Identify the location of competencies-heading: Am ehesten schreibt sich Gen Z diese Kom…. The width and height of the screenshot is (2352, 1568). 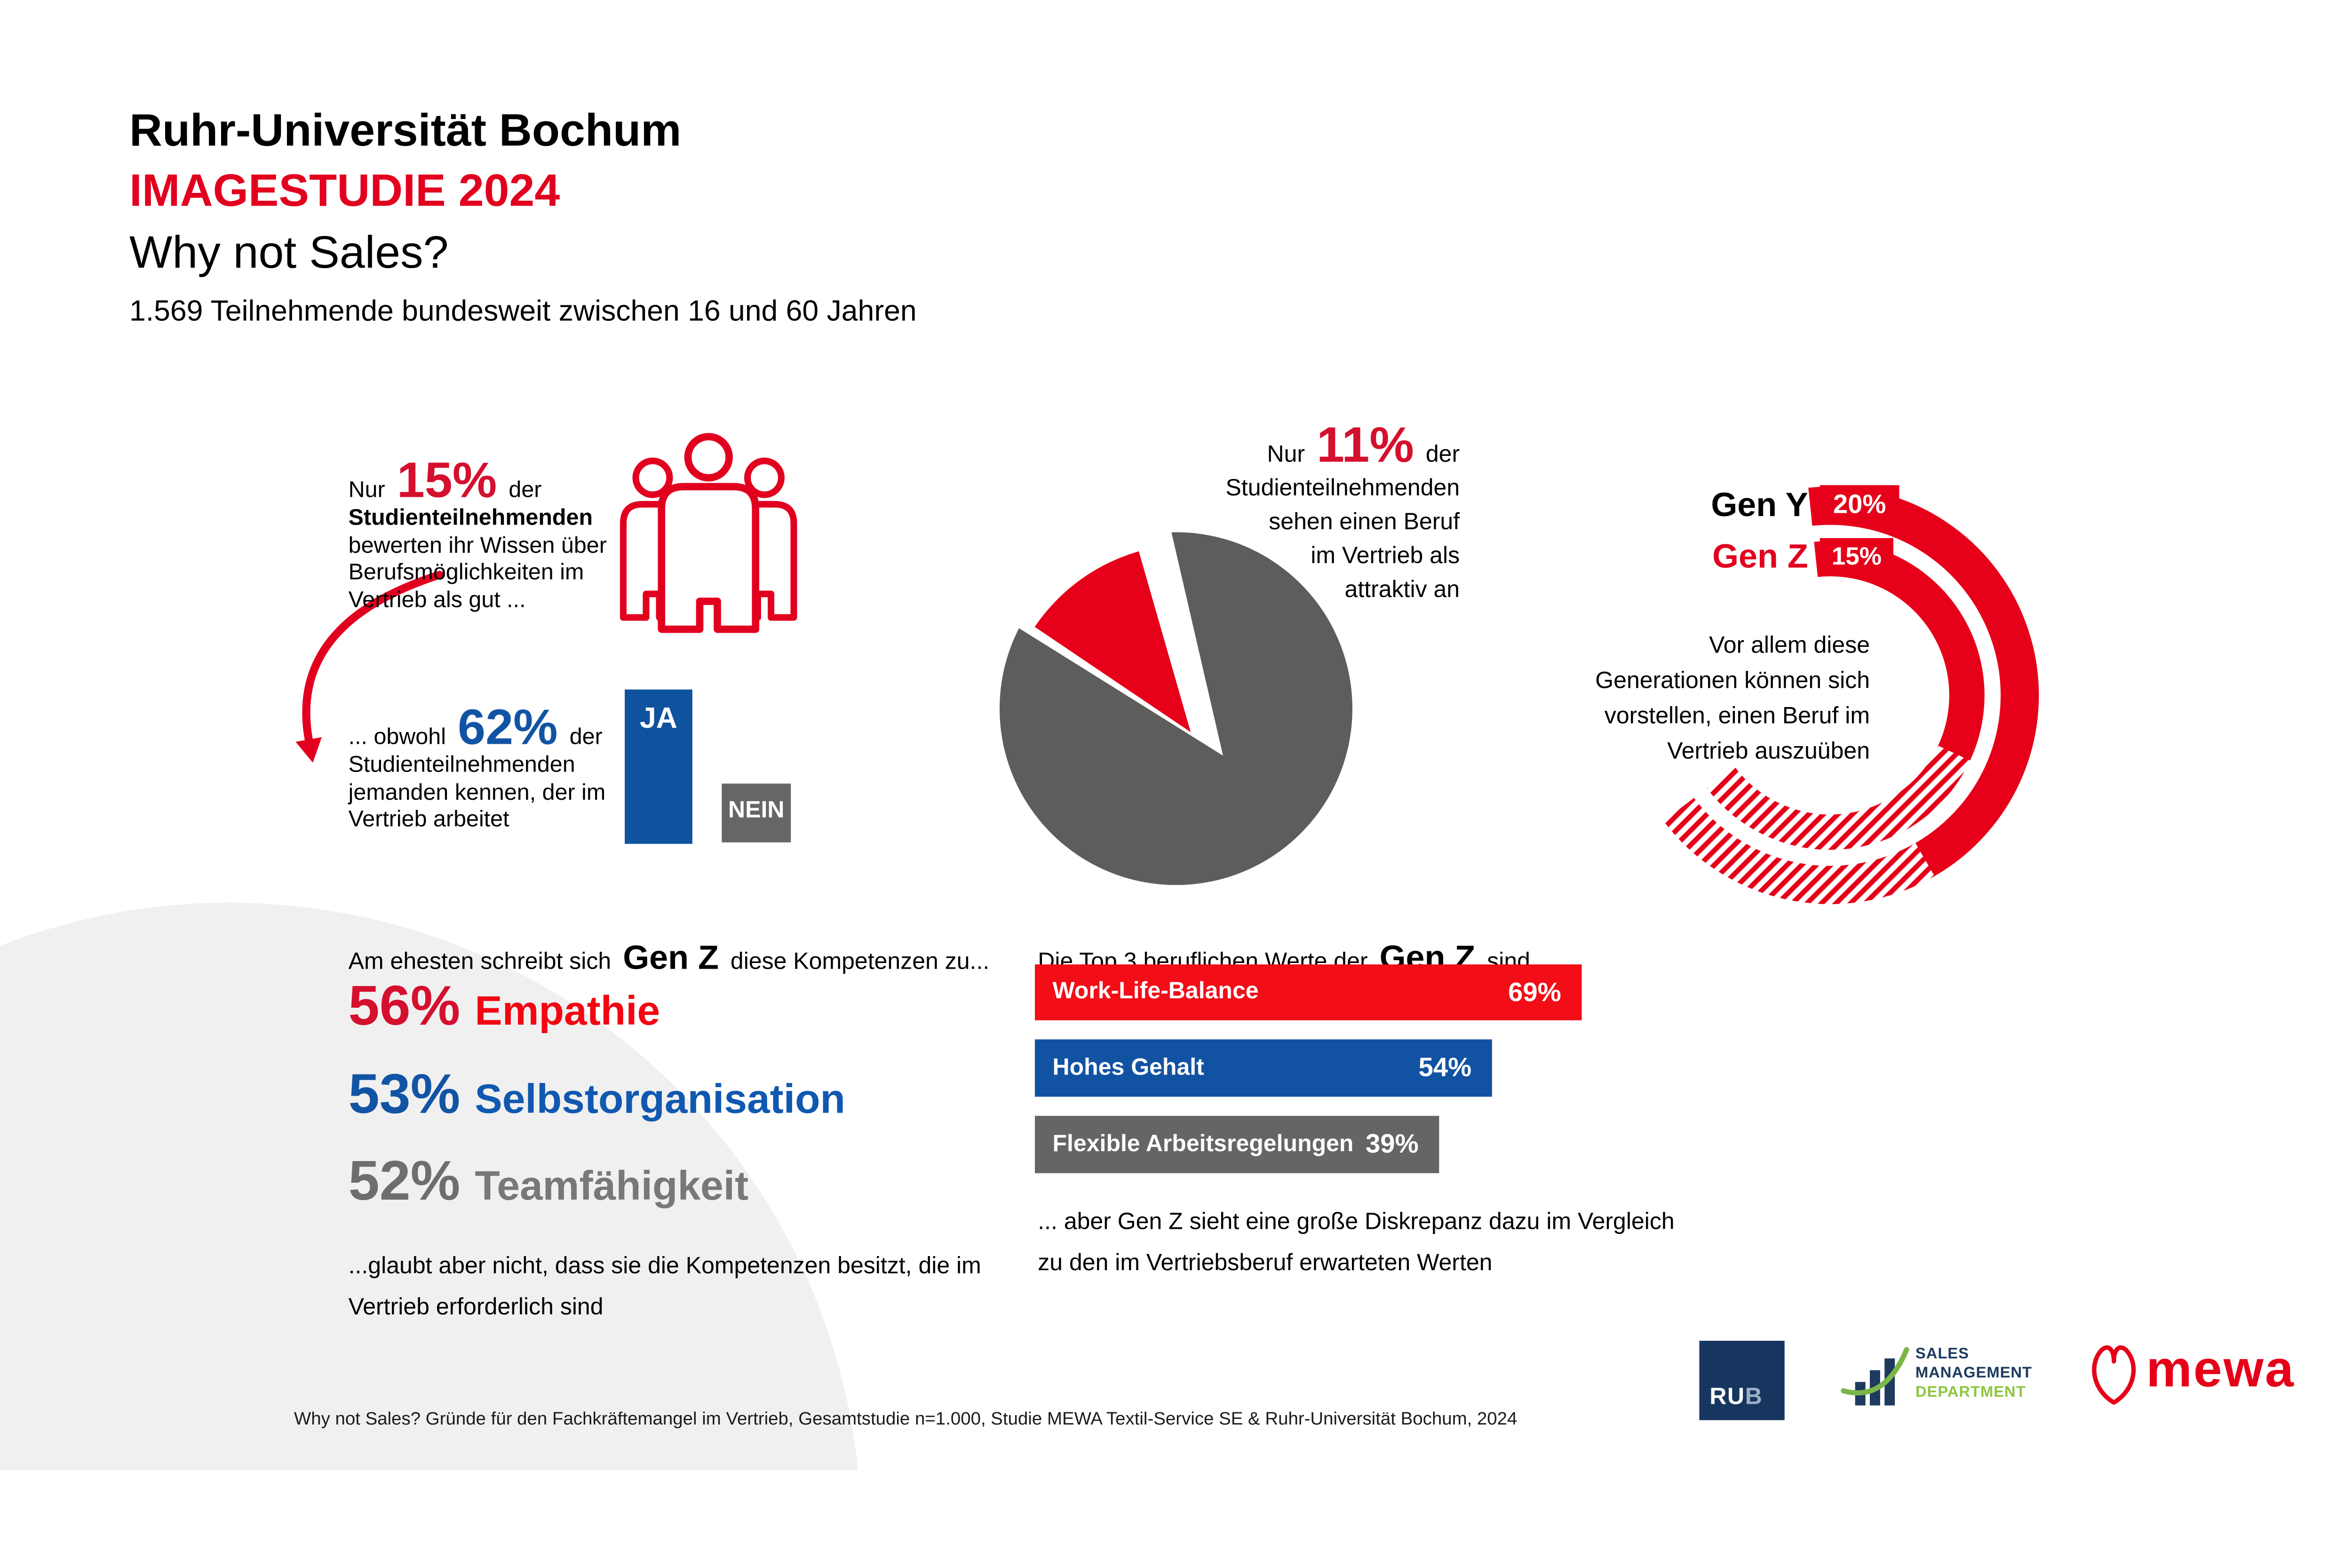
(669, 958).